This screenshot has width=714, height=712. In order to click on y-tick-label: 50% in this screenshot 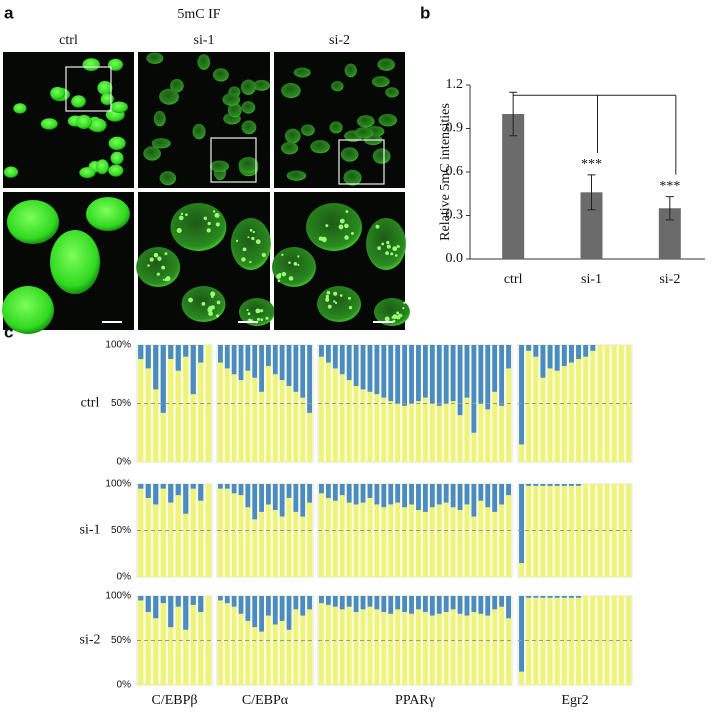, I will do `click(121, 530)`.